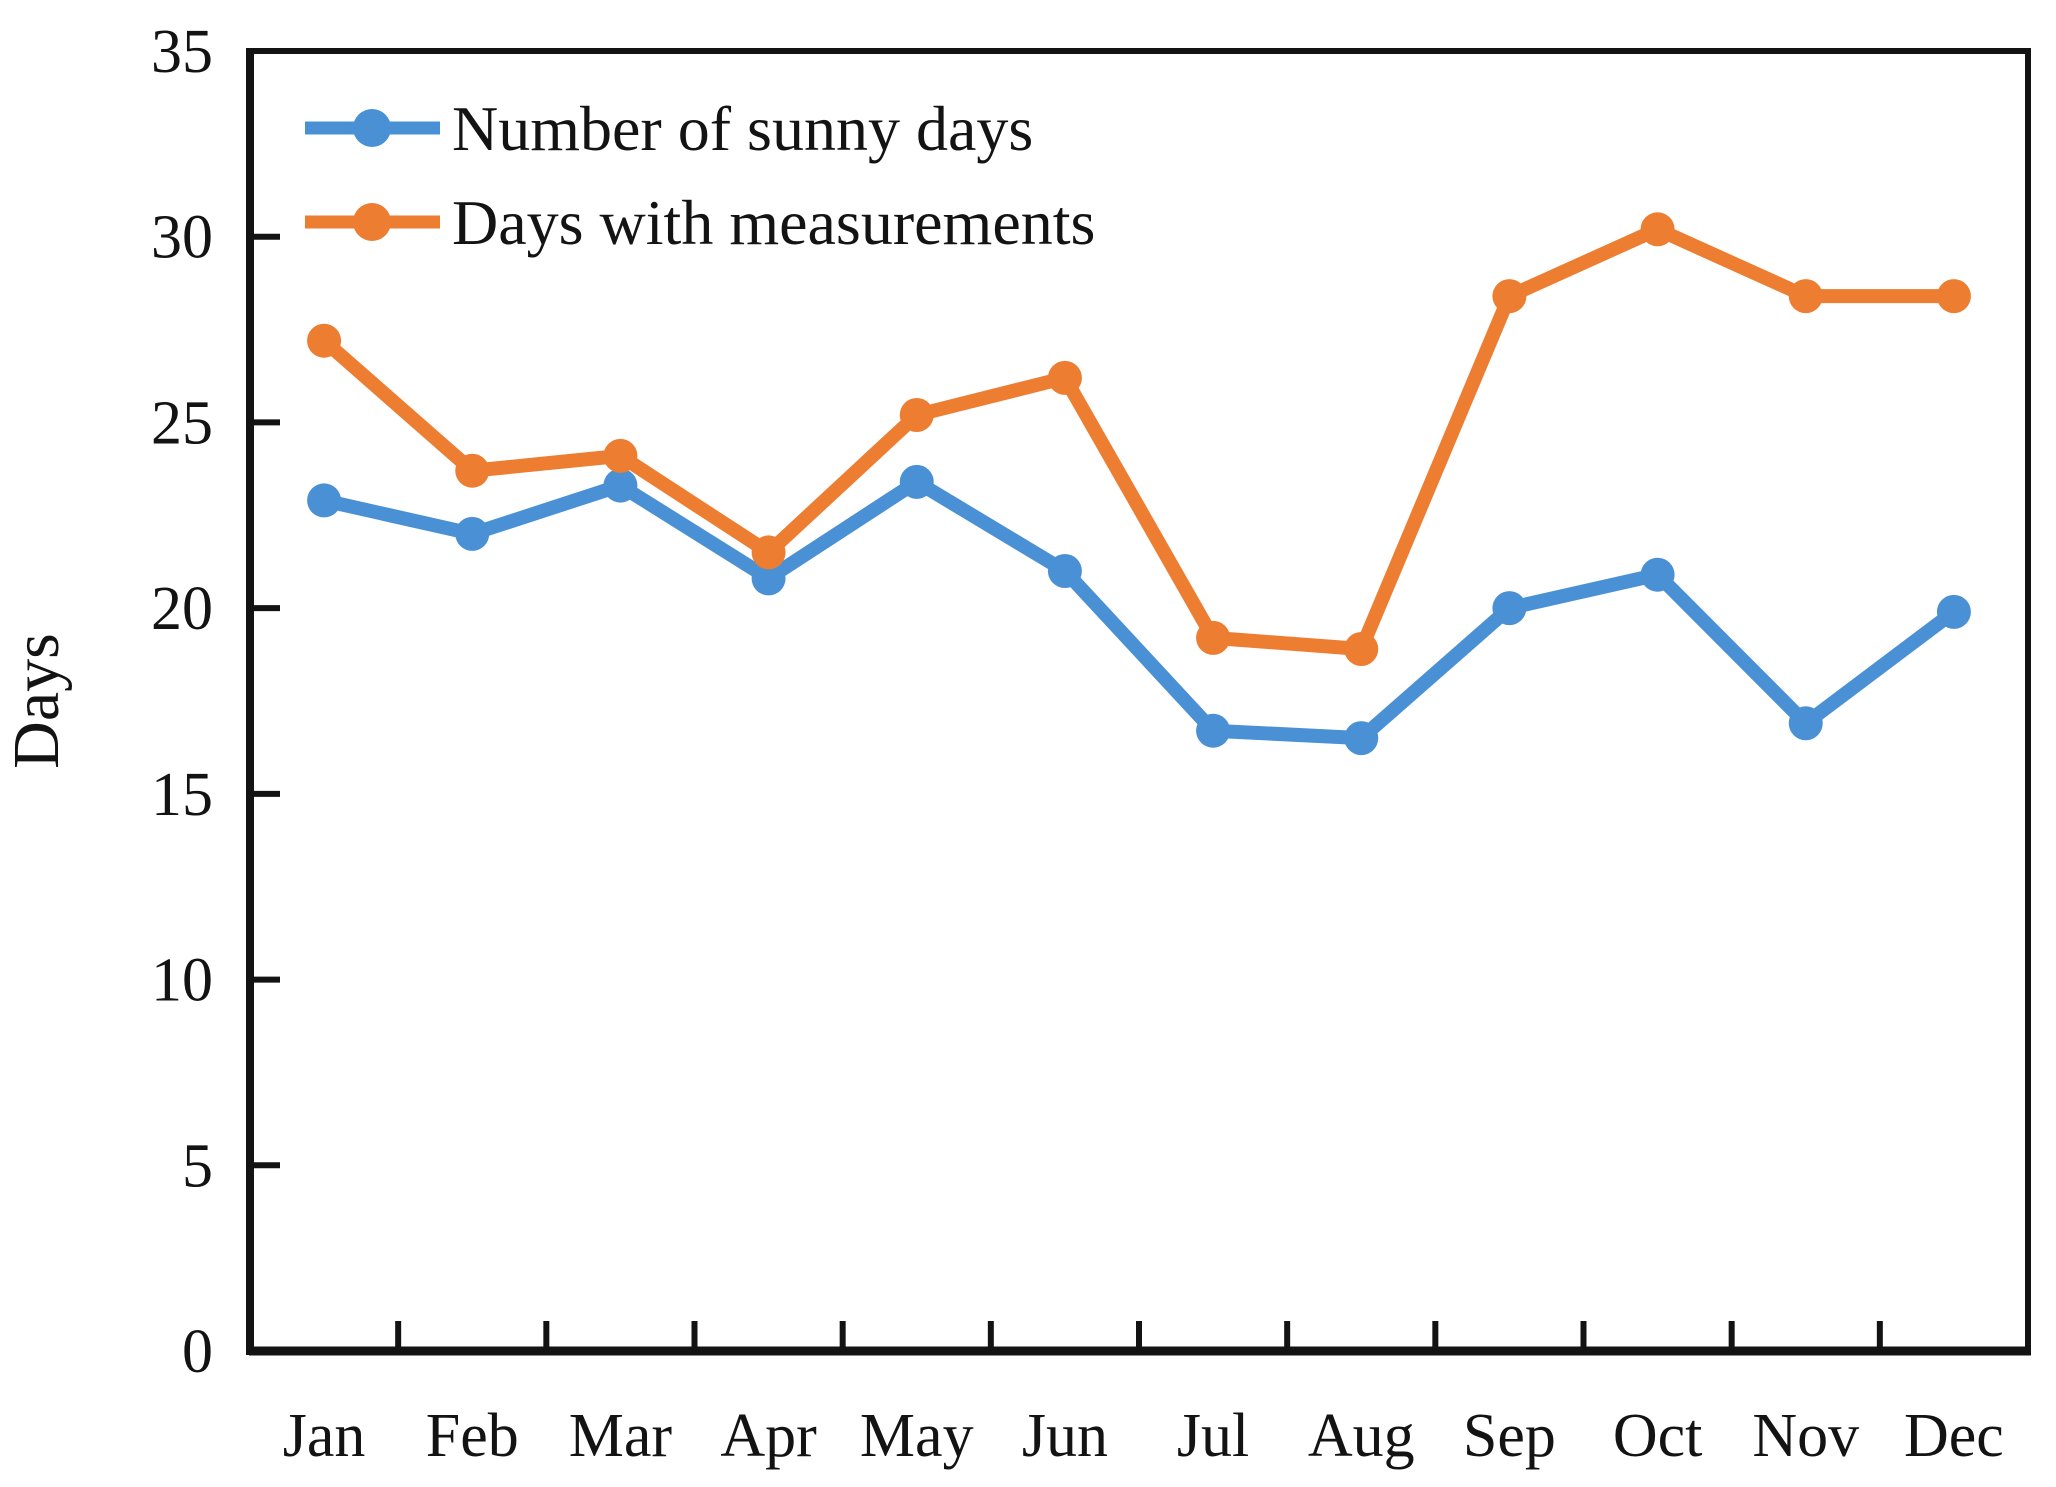 The image size is (2056, 1487). Describe the element at coordinates (182, 423) in the screenshot. I see `y-axis-tick-label: 25` at that location.